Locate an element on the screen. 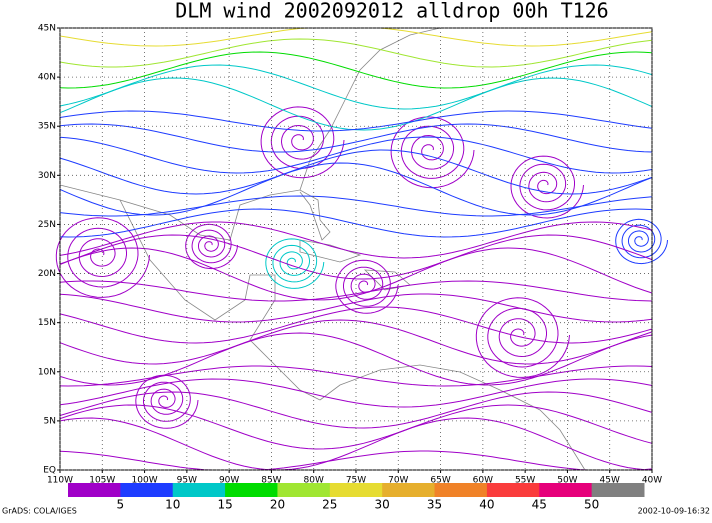 The height and width of the screenshot is (523, 712). lon-tick-label: 45W is located at coordinates (610, 481).